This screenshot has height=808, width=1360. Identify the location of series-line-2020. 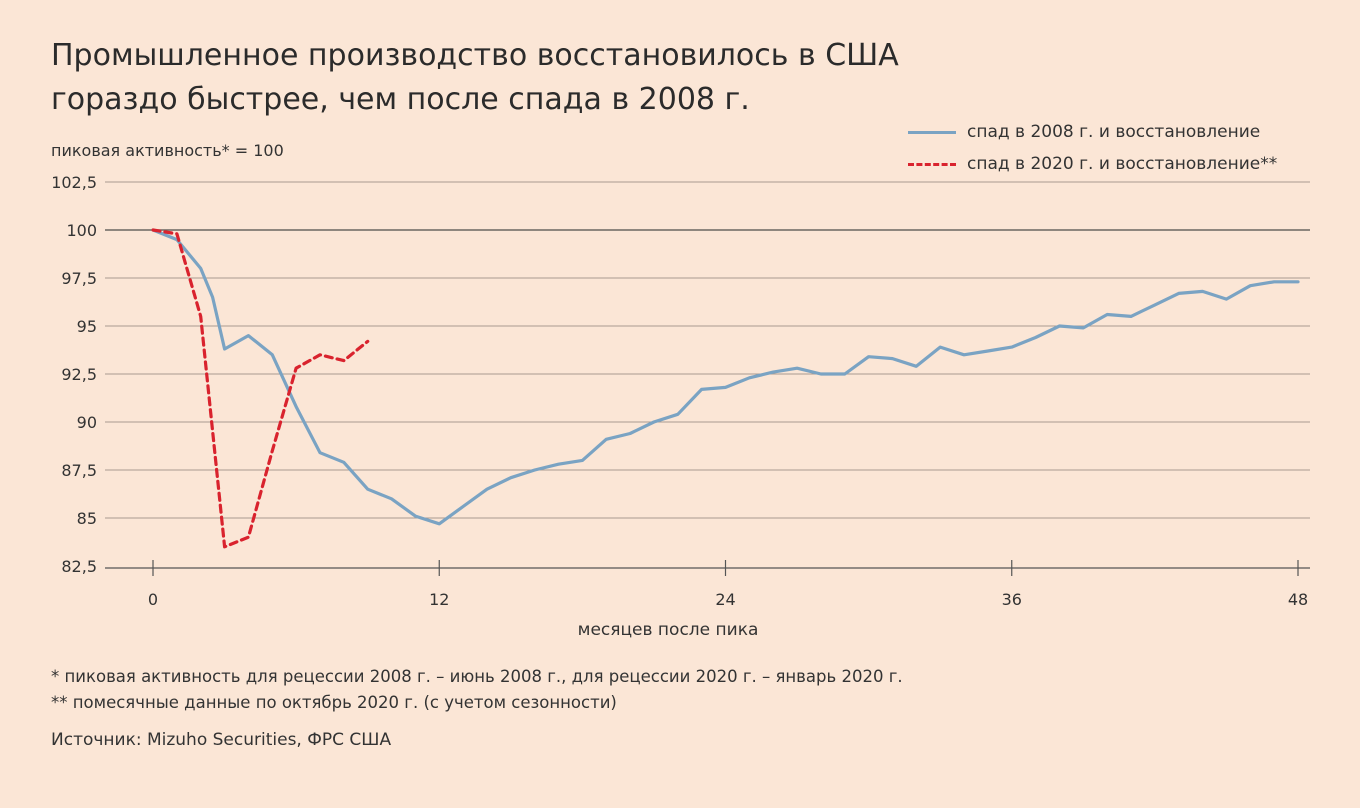
(260, 388).